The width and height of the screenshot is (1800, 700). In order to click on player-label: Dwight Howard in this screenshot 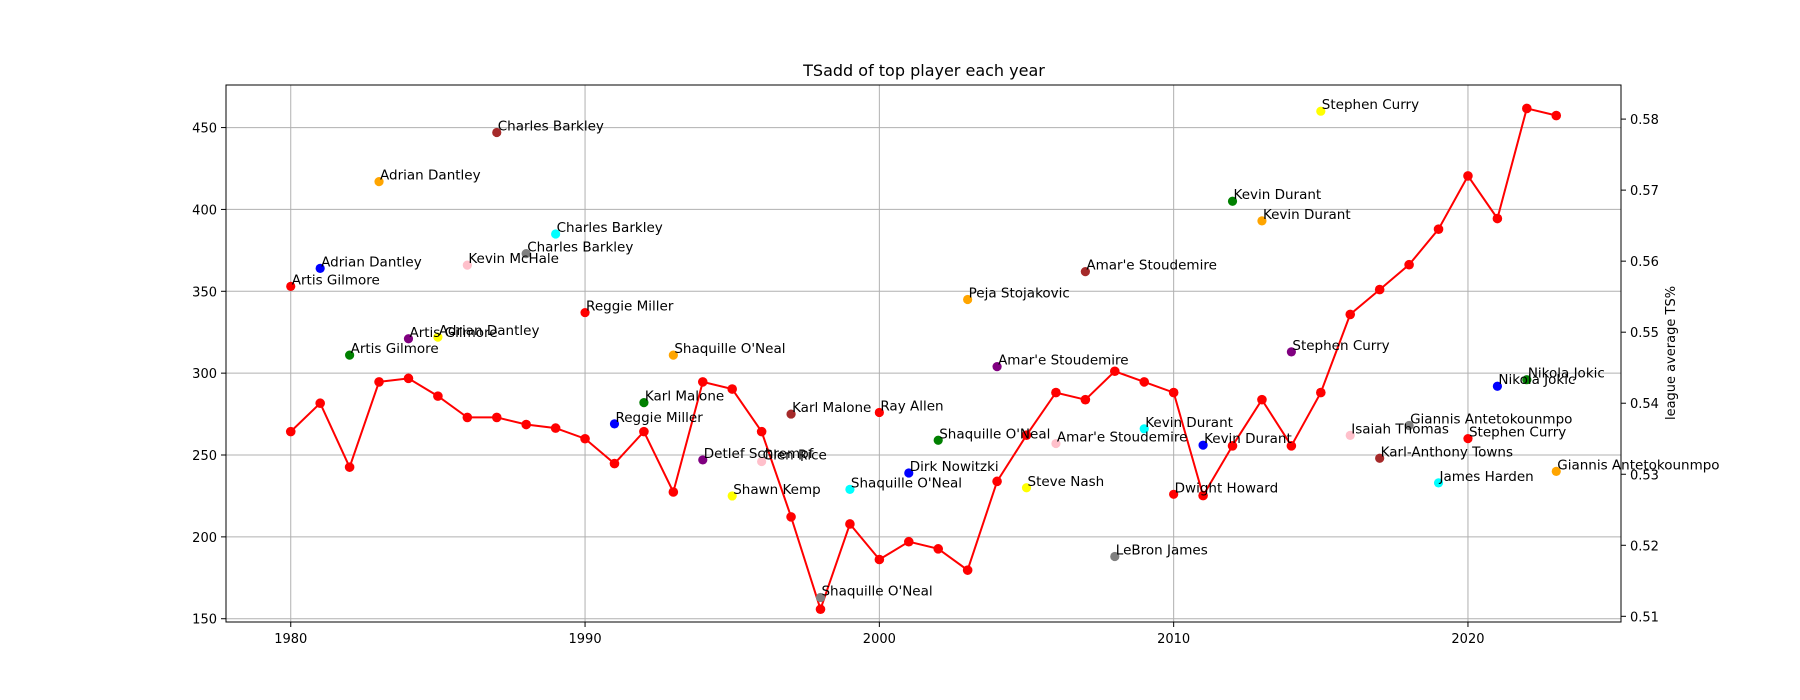, I will do `click(1227, 488)`.